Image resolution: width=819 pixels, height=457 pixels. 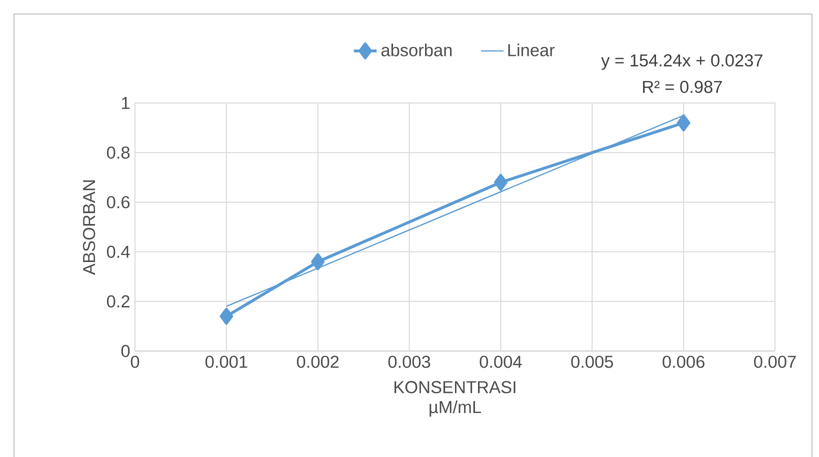 I want to click on y-tick-label: 0.6, so click(x=118, y=202).